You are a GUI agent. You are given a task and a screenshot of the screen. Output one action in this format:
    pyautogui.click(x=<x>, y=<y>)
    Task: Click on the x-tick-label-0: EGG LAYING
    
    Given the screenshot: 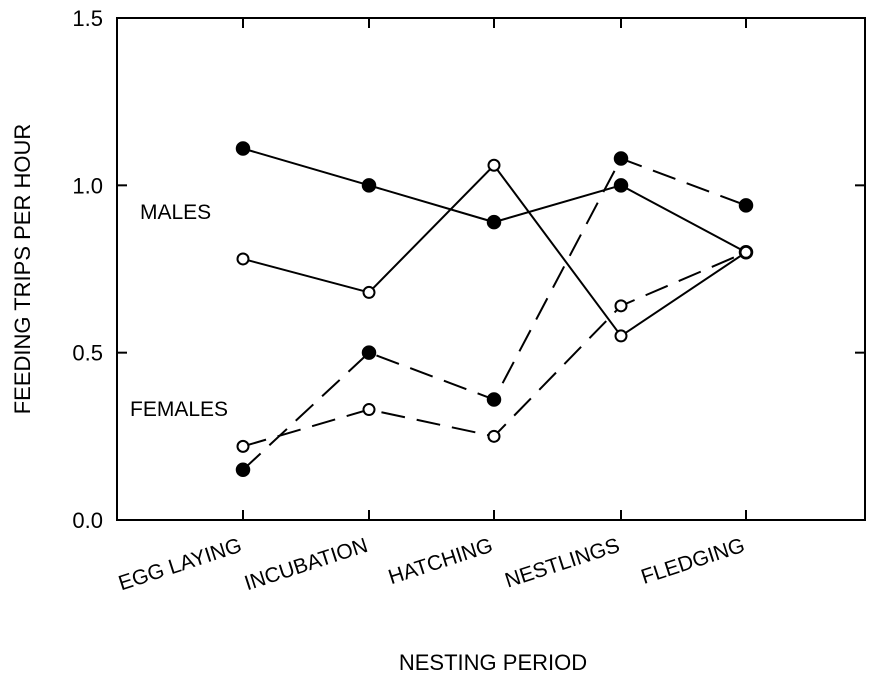 What is the action you would take?
    pyautogui.click(x=180, y=564)
    